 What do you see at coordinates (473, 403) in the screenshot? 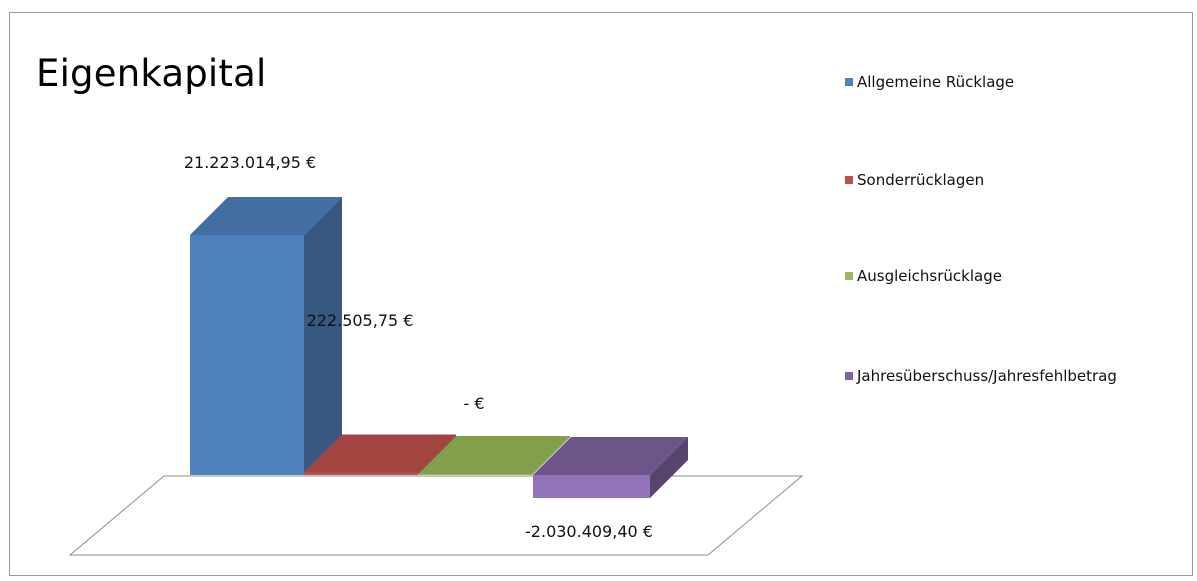
I see `data-label-3: - €` at bounding box center [473, 403].